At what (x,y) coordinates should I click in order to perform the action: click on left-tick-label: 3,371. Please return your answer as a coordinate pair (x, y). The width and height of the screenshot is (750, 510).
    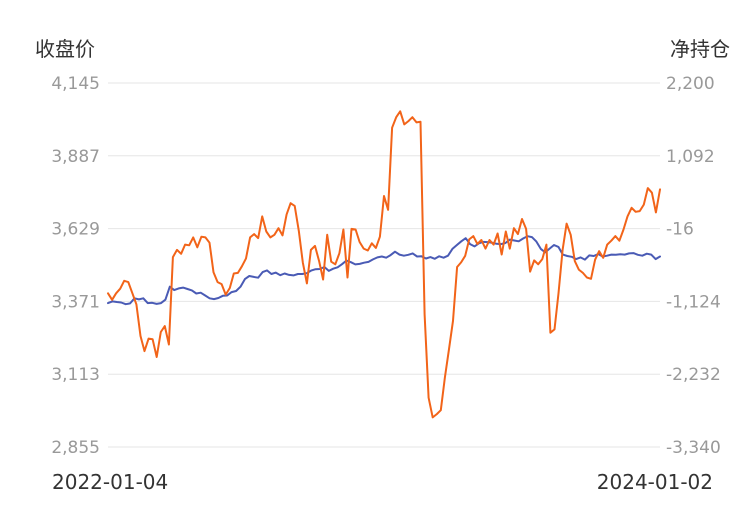
    Looking at the image, I should click on (75, 302).